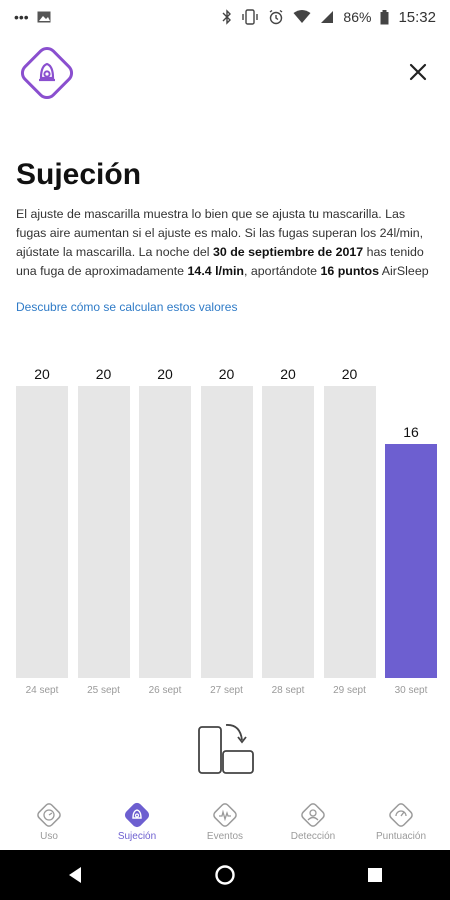  Describe the element at coordinates (47, 73) in the screenshot. I see `airsense-logo-icon` at that location.